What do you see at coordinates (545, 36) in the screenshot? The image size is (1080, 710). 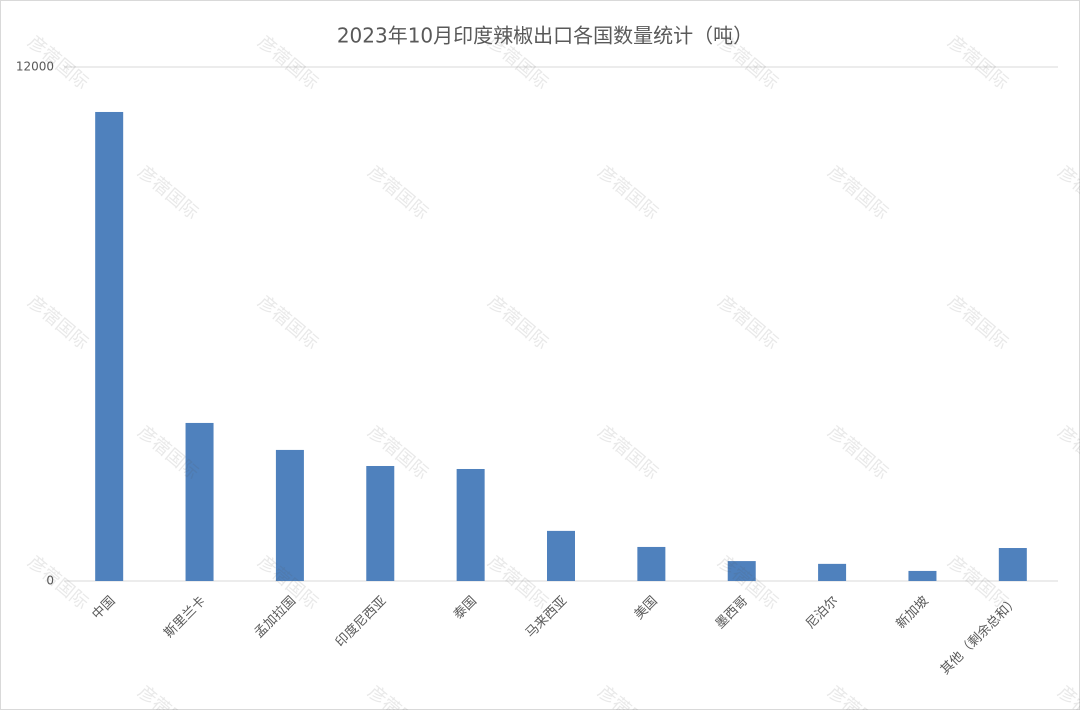 I see `chart-title: 2023年10月印度辣椒出口各国数量统计（吨）` at bounding box center [545, 36].